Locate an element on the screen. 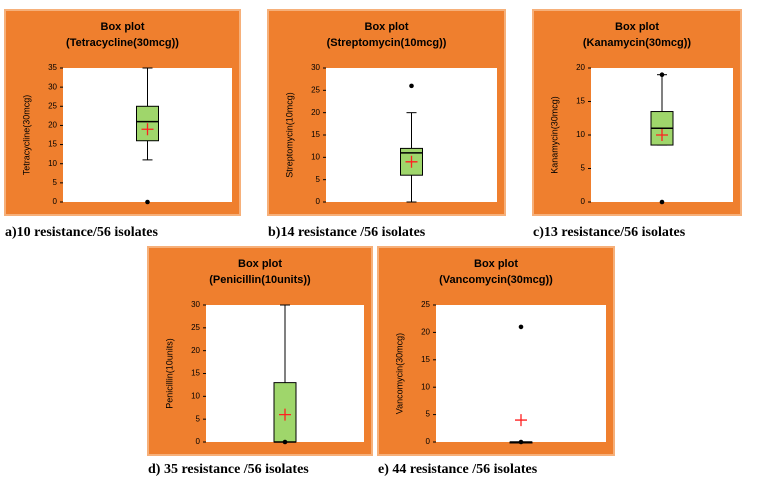 The image size is (768, 494). chart-subtitle: (Kanamycin(30mcg)) is located at coordinates (637, 43).